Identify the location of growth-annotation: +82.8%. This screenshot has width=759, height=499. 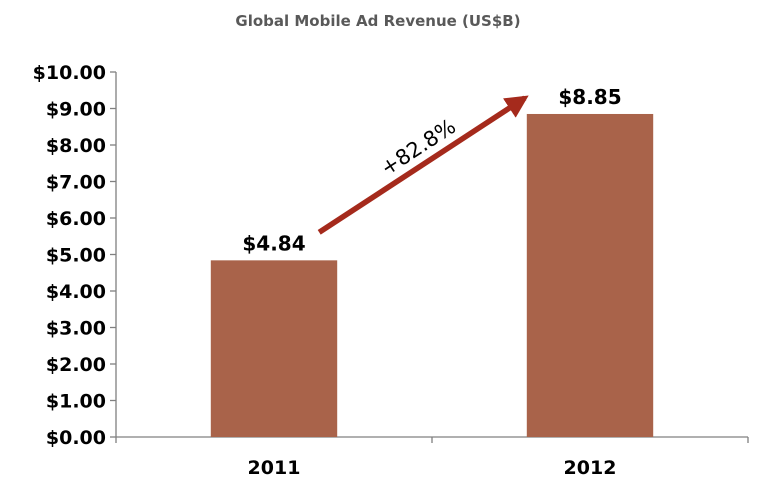
(423, 165).